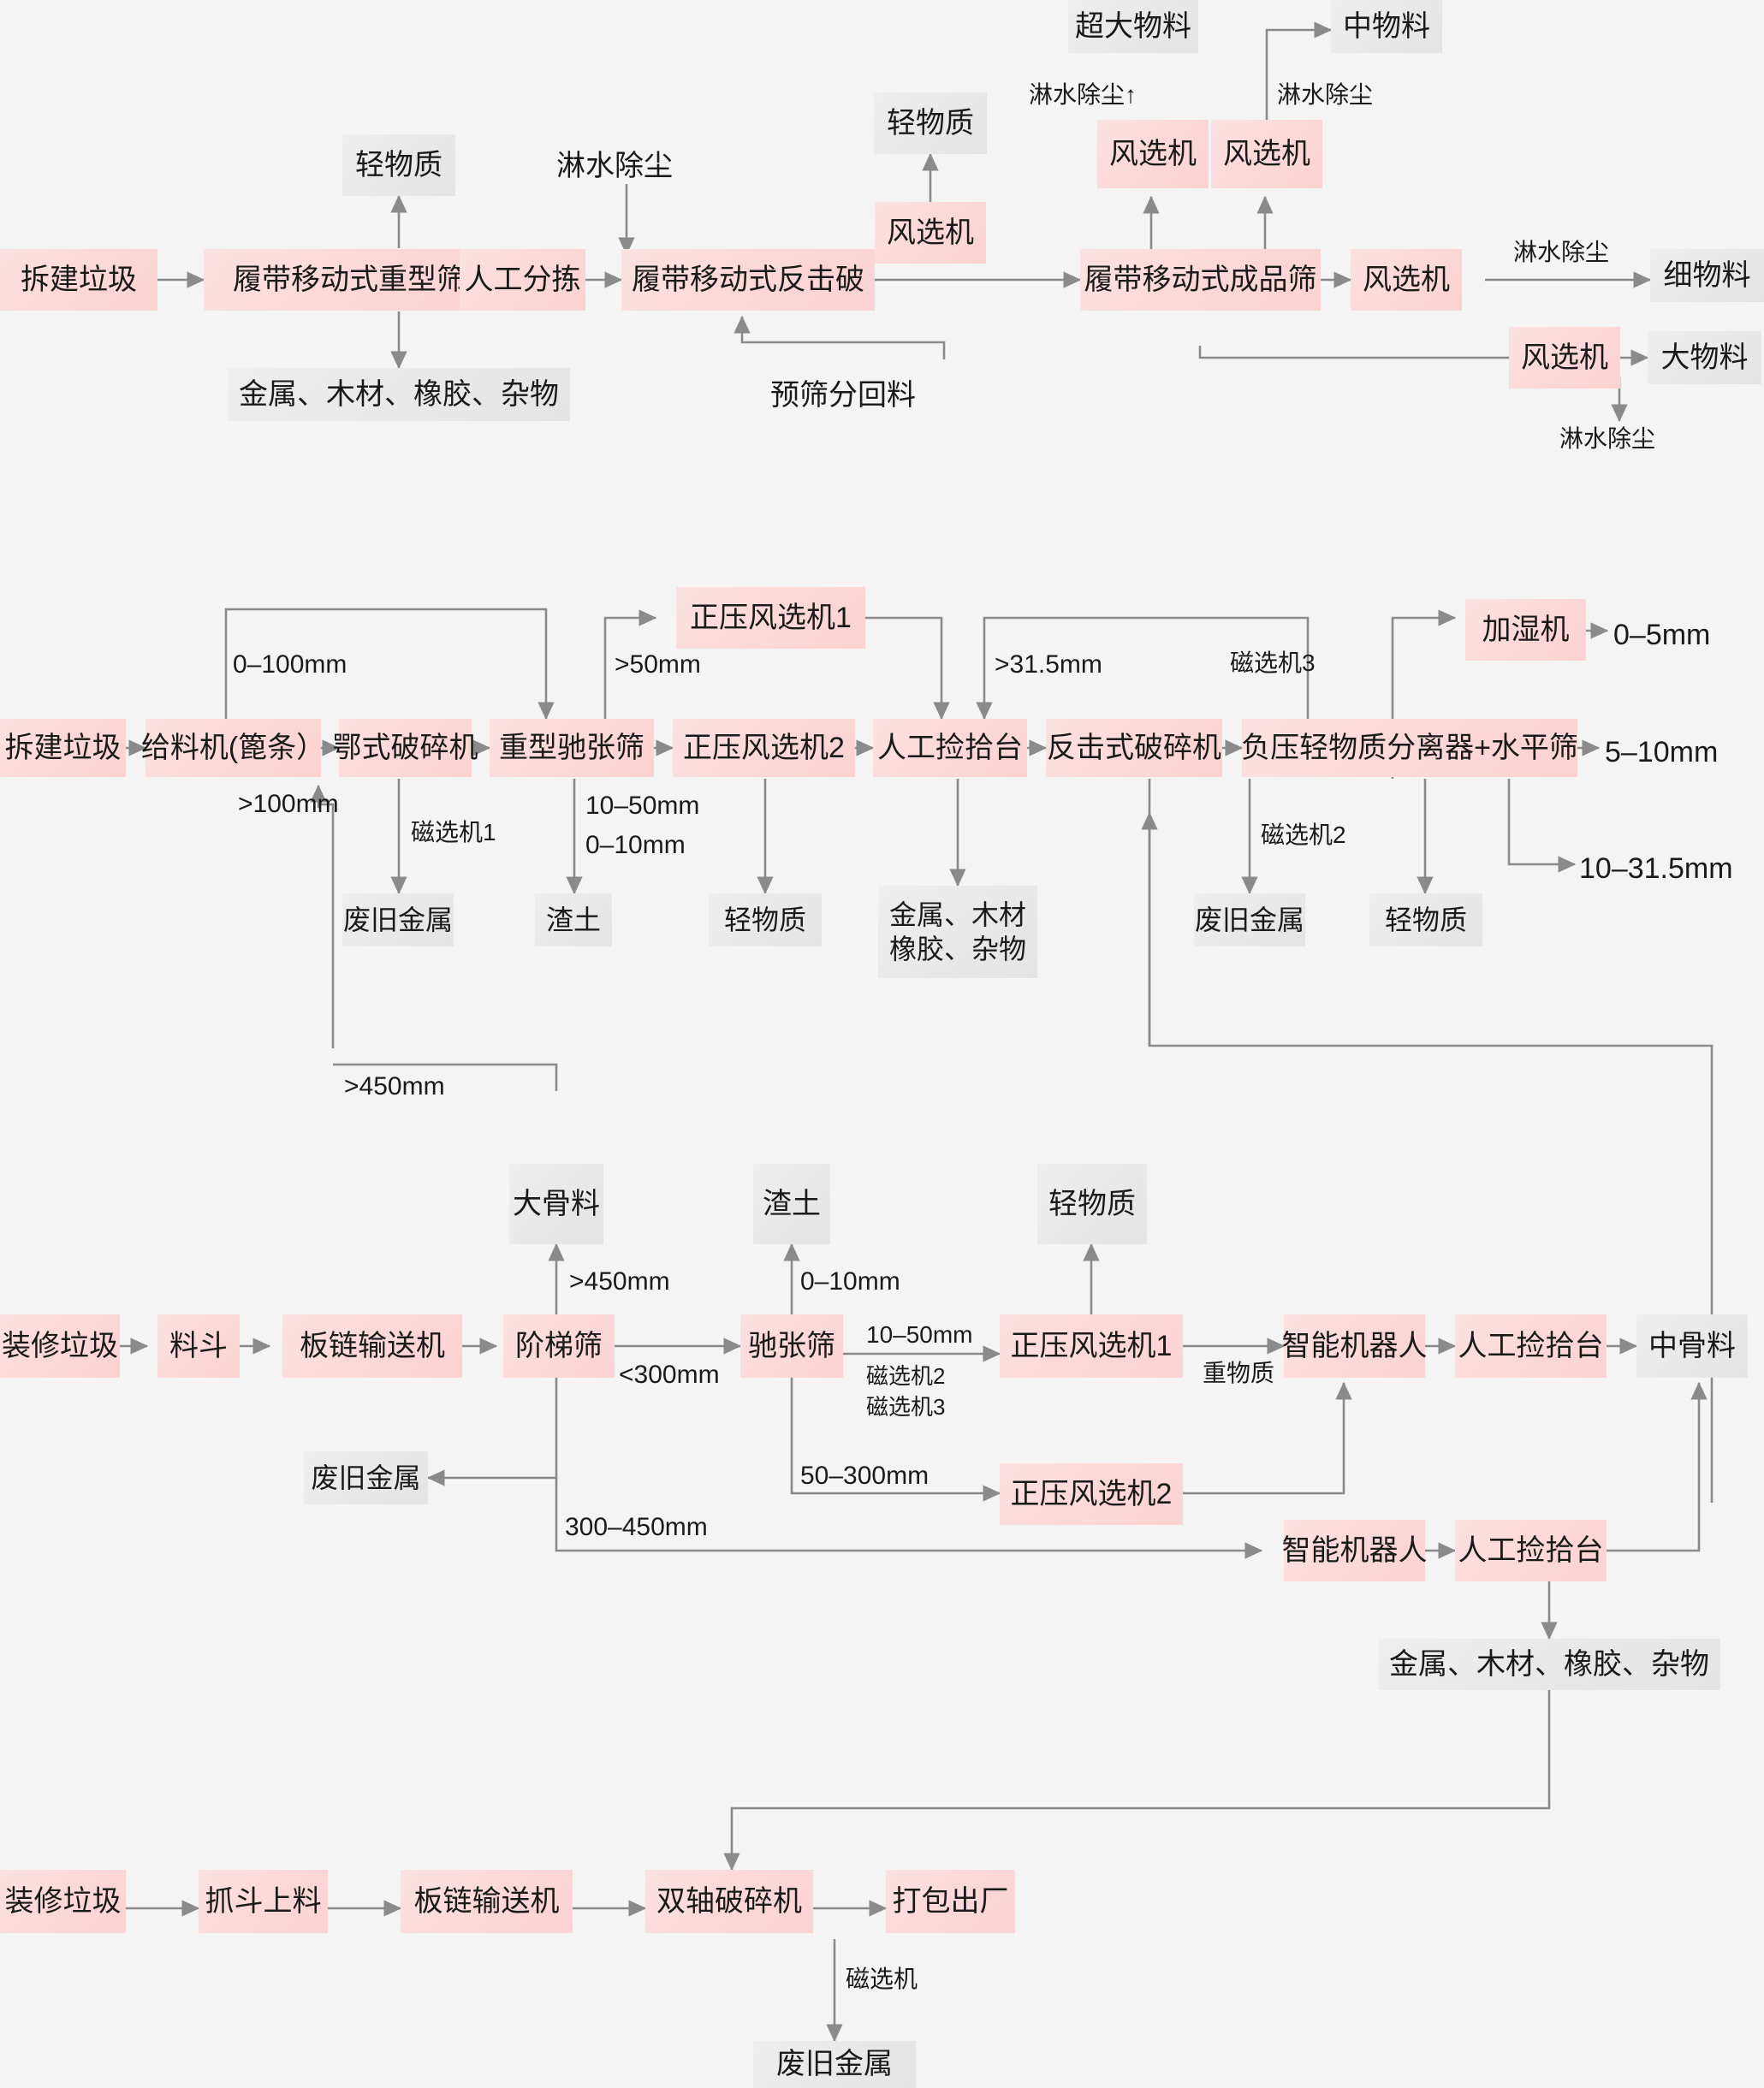 This screenshot has width=1764, height=2088. What do you see at coordinates (882, 1979) in the screenshot?
I see `label-magnetic-separator-sec4: 磁选机` at bounding box center [882, 1979].